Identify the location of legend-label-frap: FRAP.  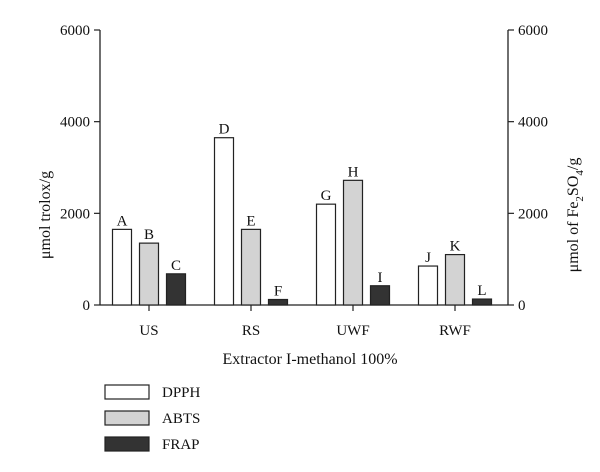
(181, 445).